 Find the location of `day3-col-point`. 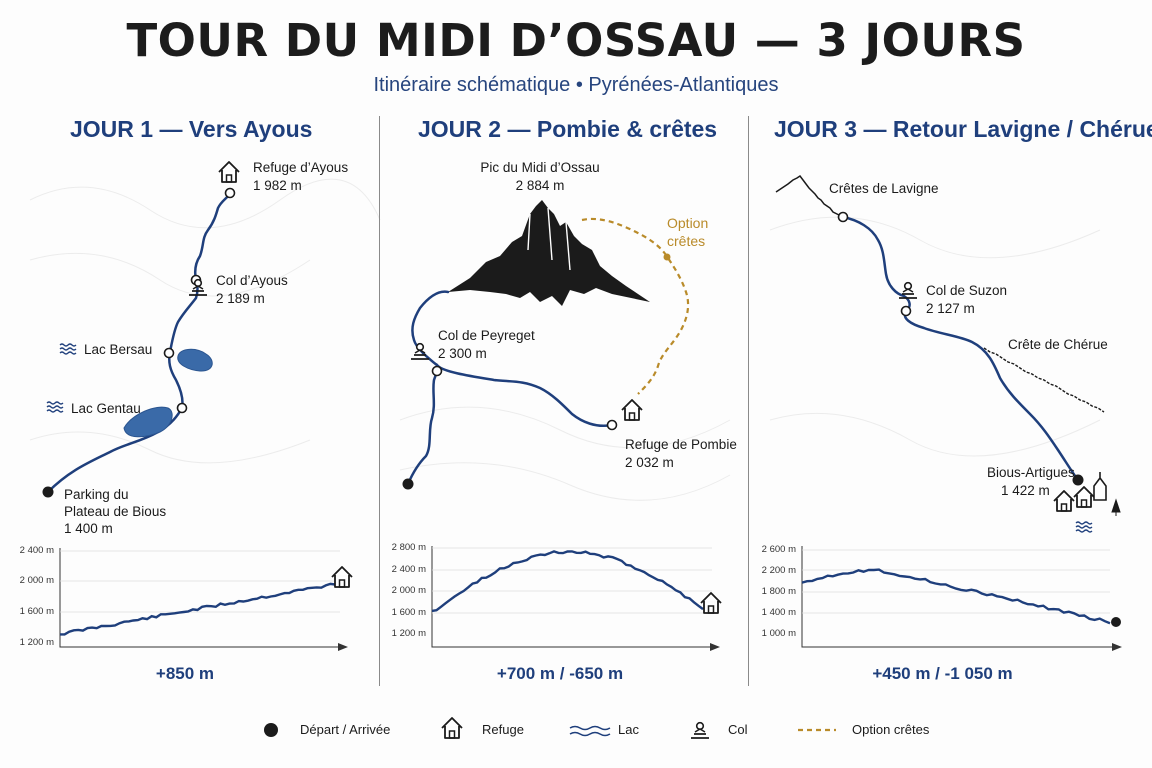

day3-col-point is located at coordinates (906, 311).